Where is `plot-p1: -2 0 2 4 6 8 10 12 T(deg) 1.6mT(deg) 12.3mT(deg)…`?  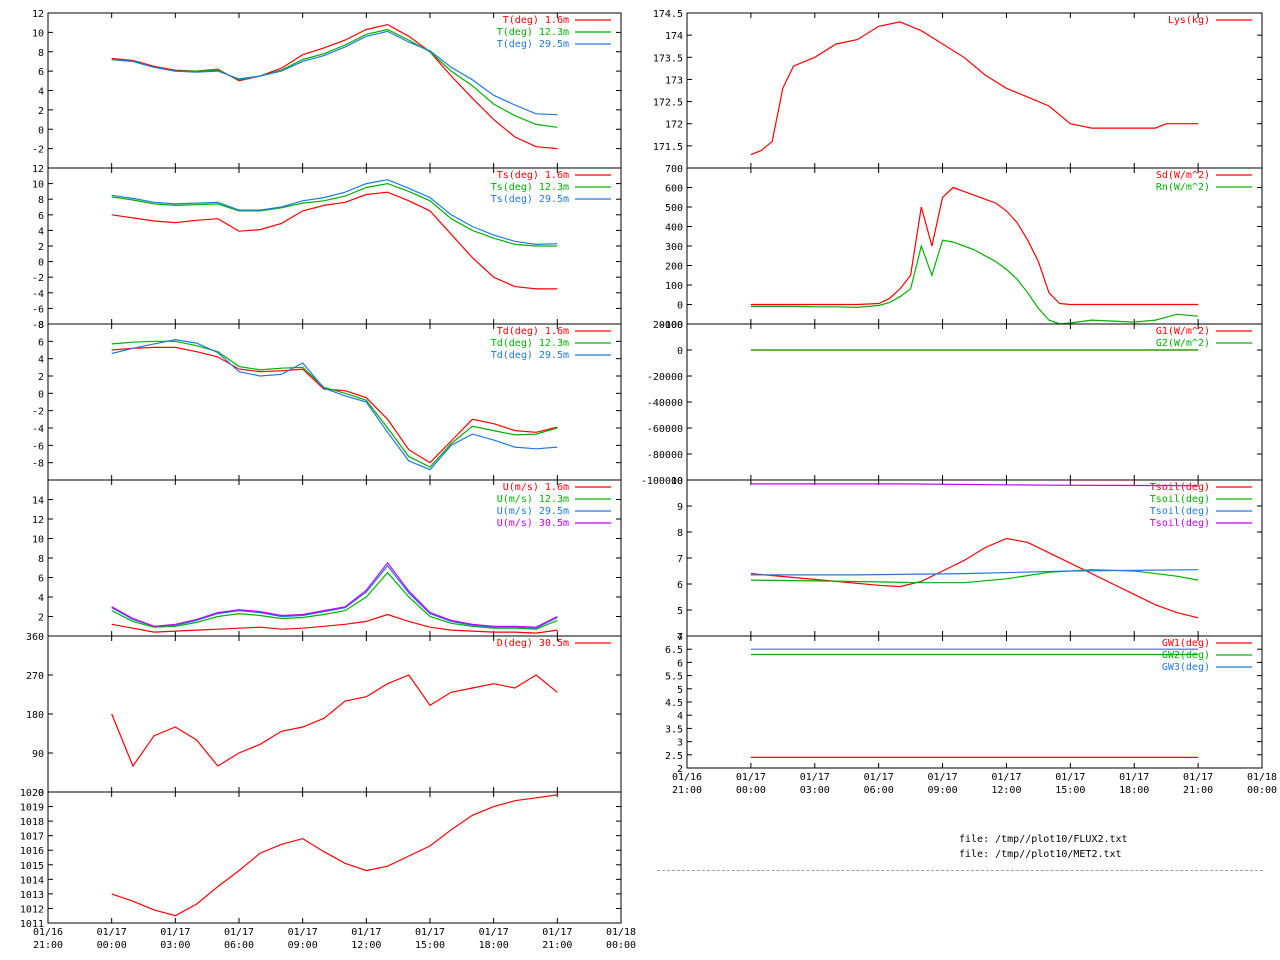
plot-p1: -2 0 2 4 6 8 10 12 T(deg) 1.6mT(deg) 12.3mT(deg)… is located at coordinates (327, 89).